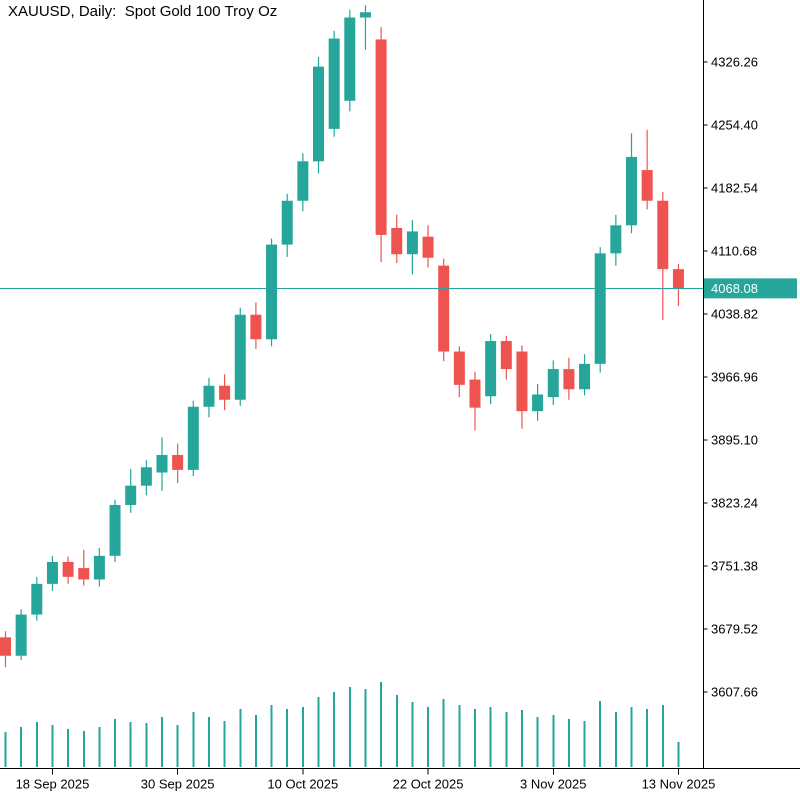 The image size is (800, 800). Describe the element at coordinates (143, 11) in the screenshot. I see `chart-title: XAUUSD, Daily: Spot Gold 100 Troy Oz` at that location.